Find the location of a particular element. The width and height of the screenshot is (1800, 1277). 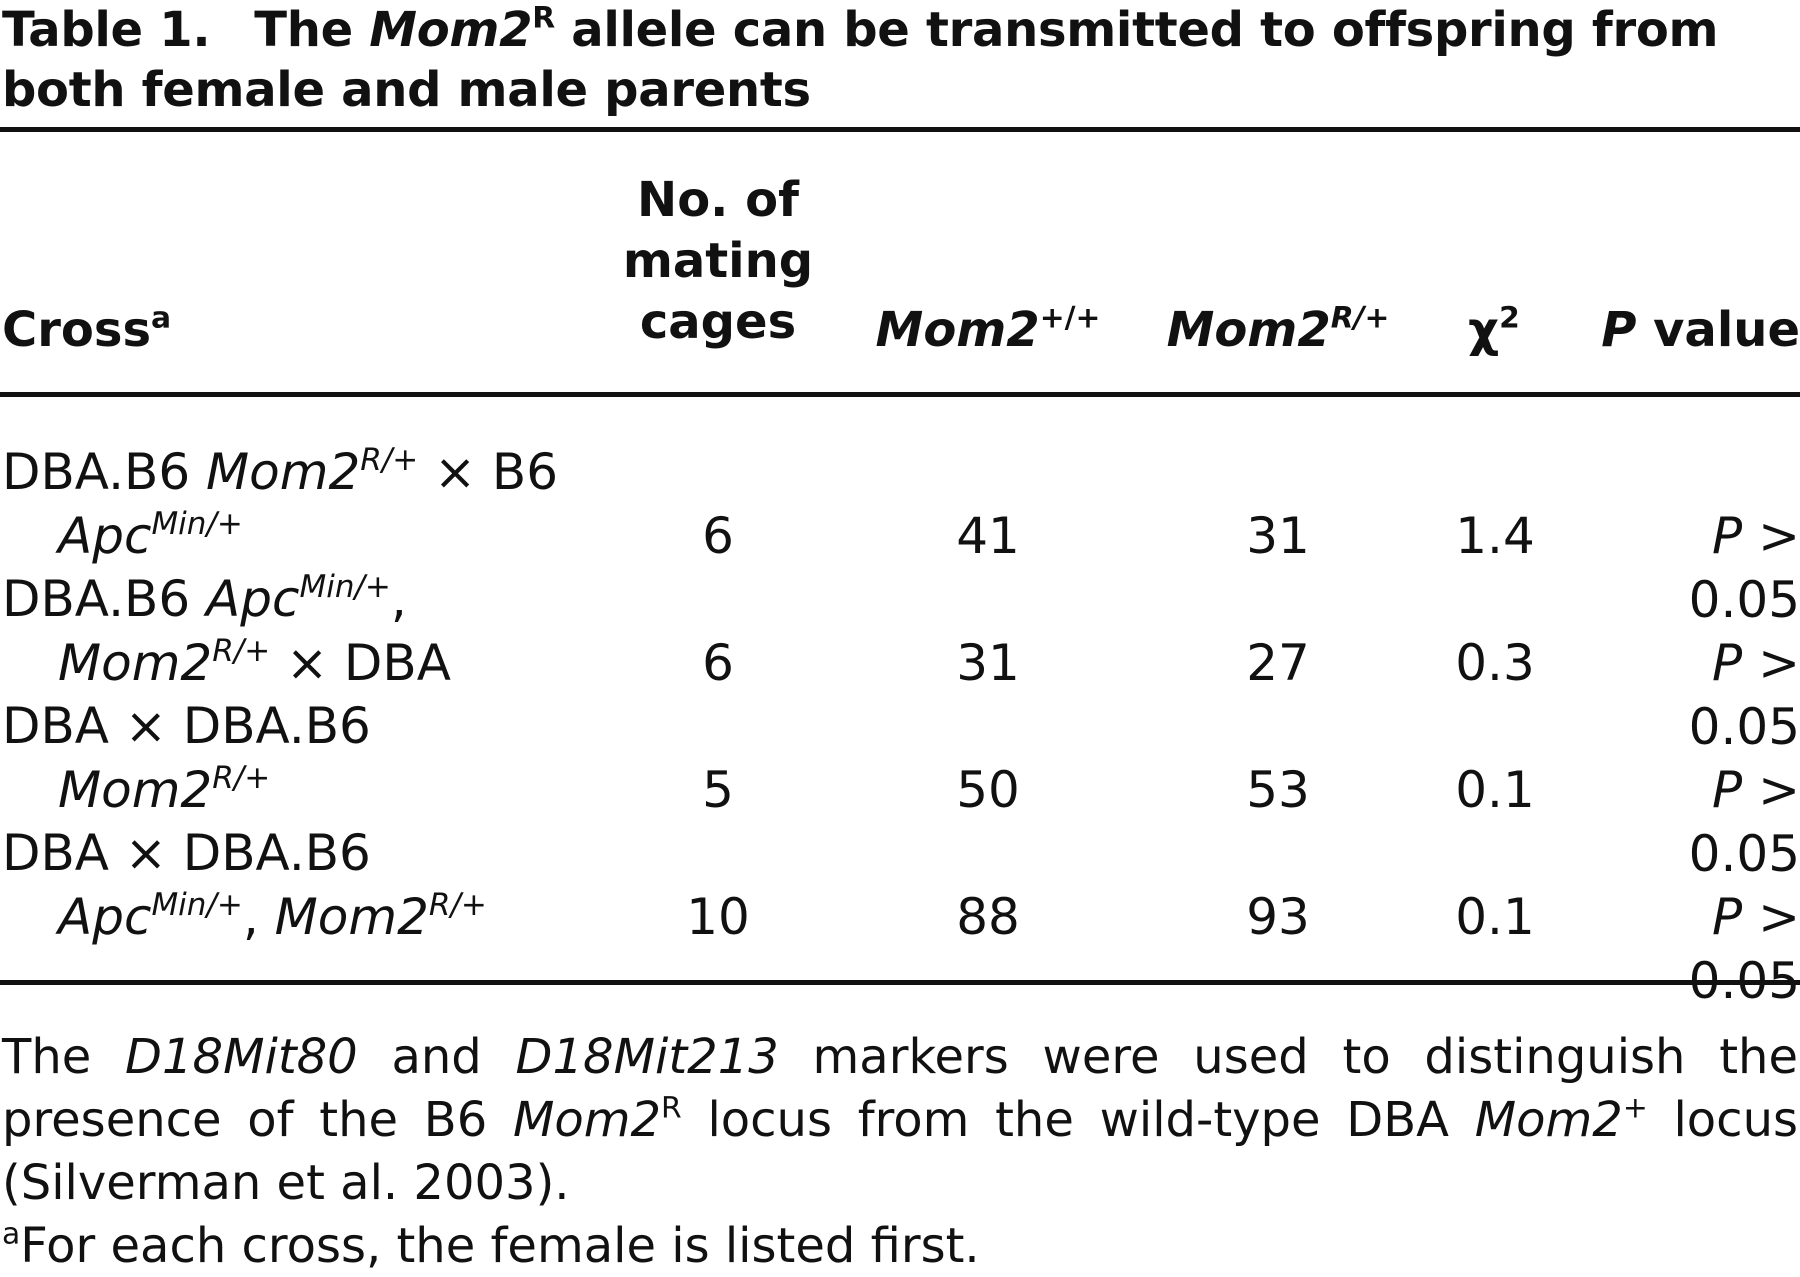

cross-line-2: Mom2R/+ × DBA is located at coordinates (254, 662).